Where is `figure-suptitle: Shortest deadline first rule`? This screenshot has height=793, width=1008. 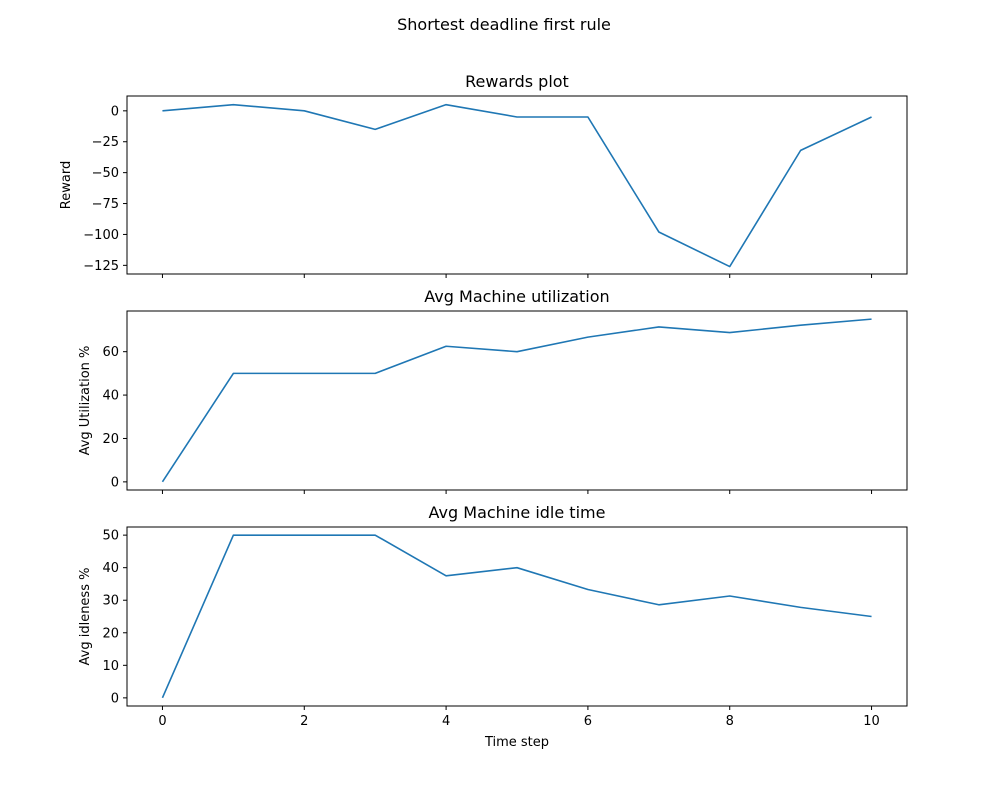
figure-suptitle: Shortest deadline first rule is located at coordinates (504, 24).